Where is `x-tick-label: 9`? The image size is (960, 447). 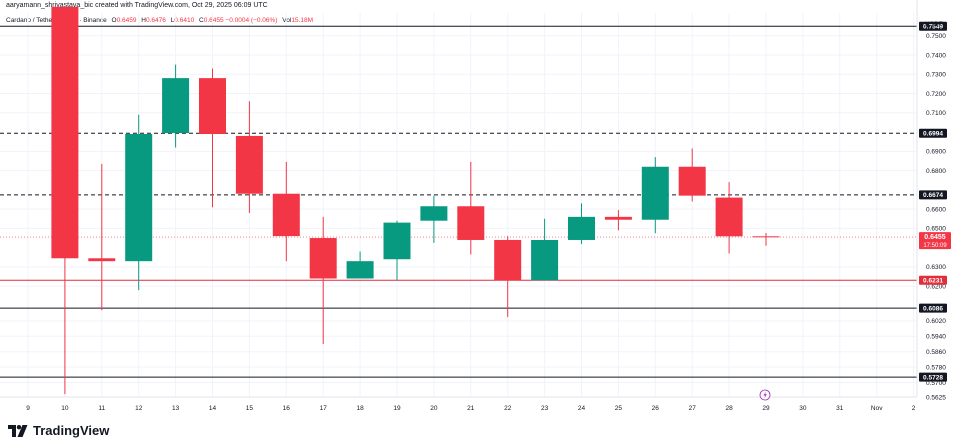 x-tick-label: 9 is located at coordinates (28, 408).